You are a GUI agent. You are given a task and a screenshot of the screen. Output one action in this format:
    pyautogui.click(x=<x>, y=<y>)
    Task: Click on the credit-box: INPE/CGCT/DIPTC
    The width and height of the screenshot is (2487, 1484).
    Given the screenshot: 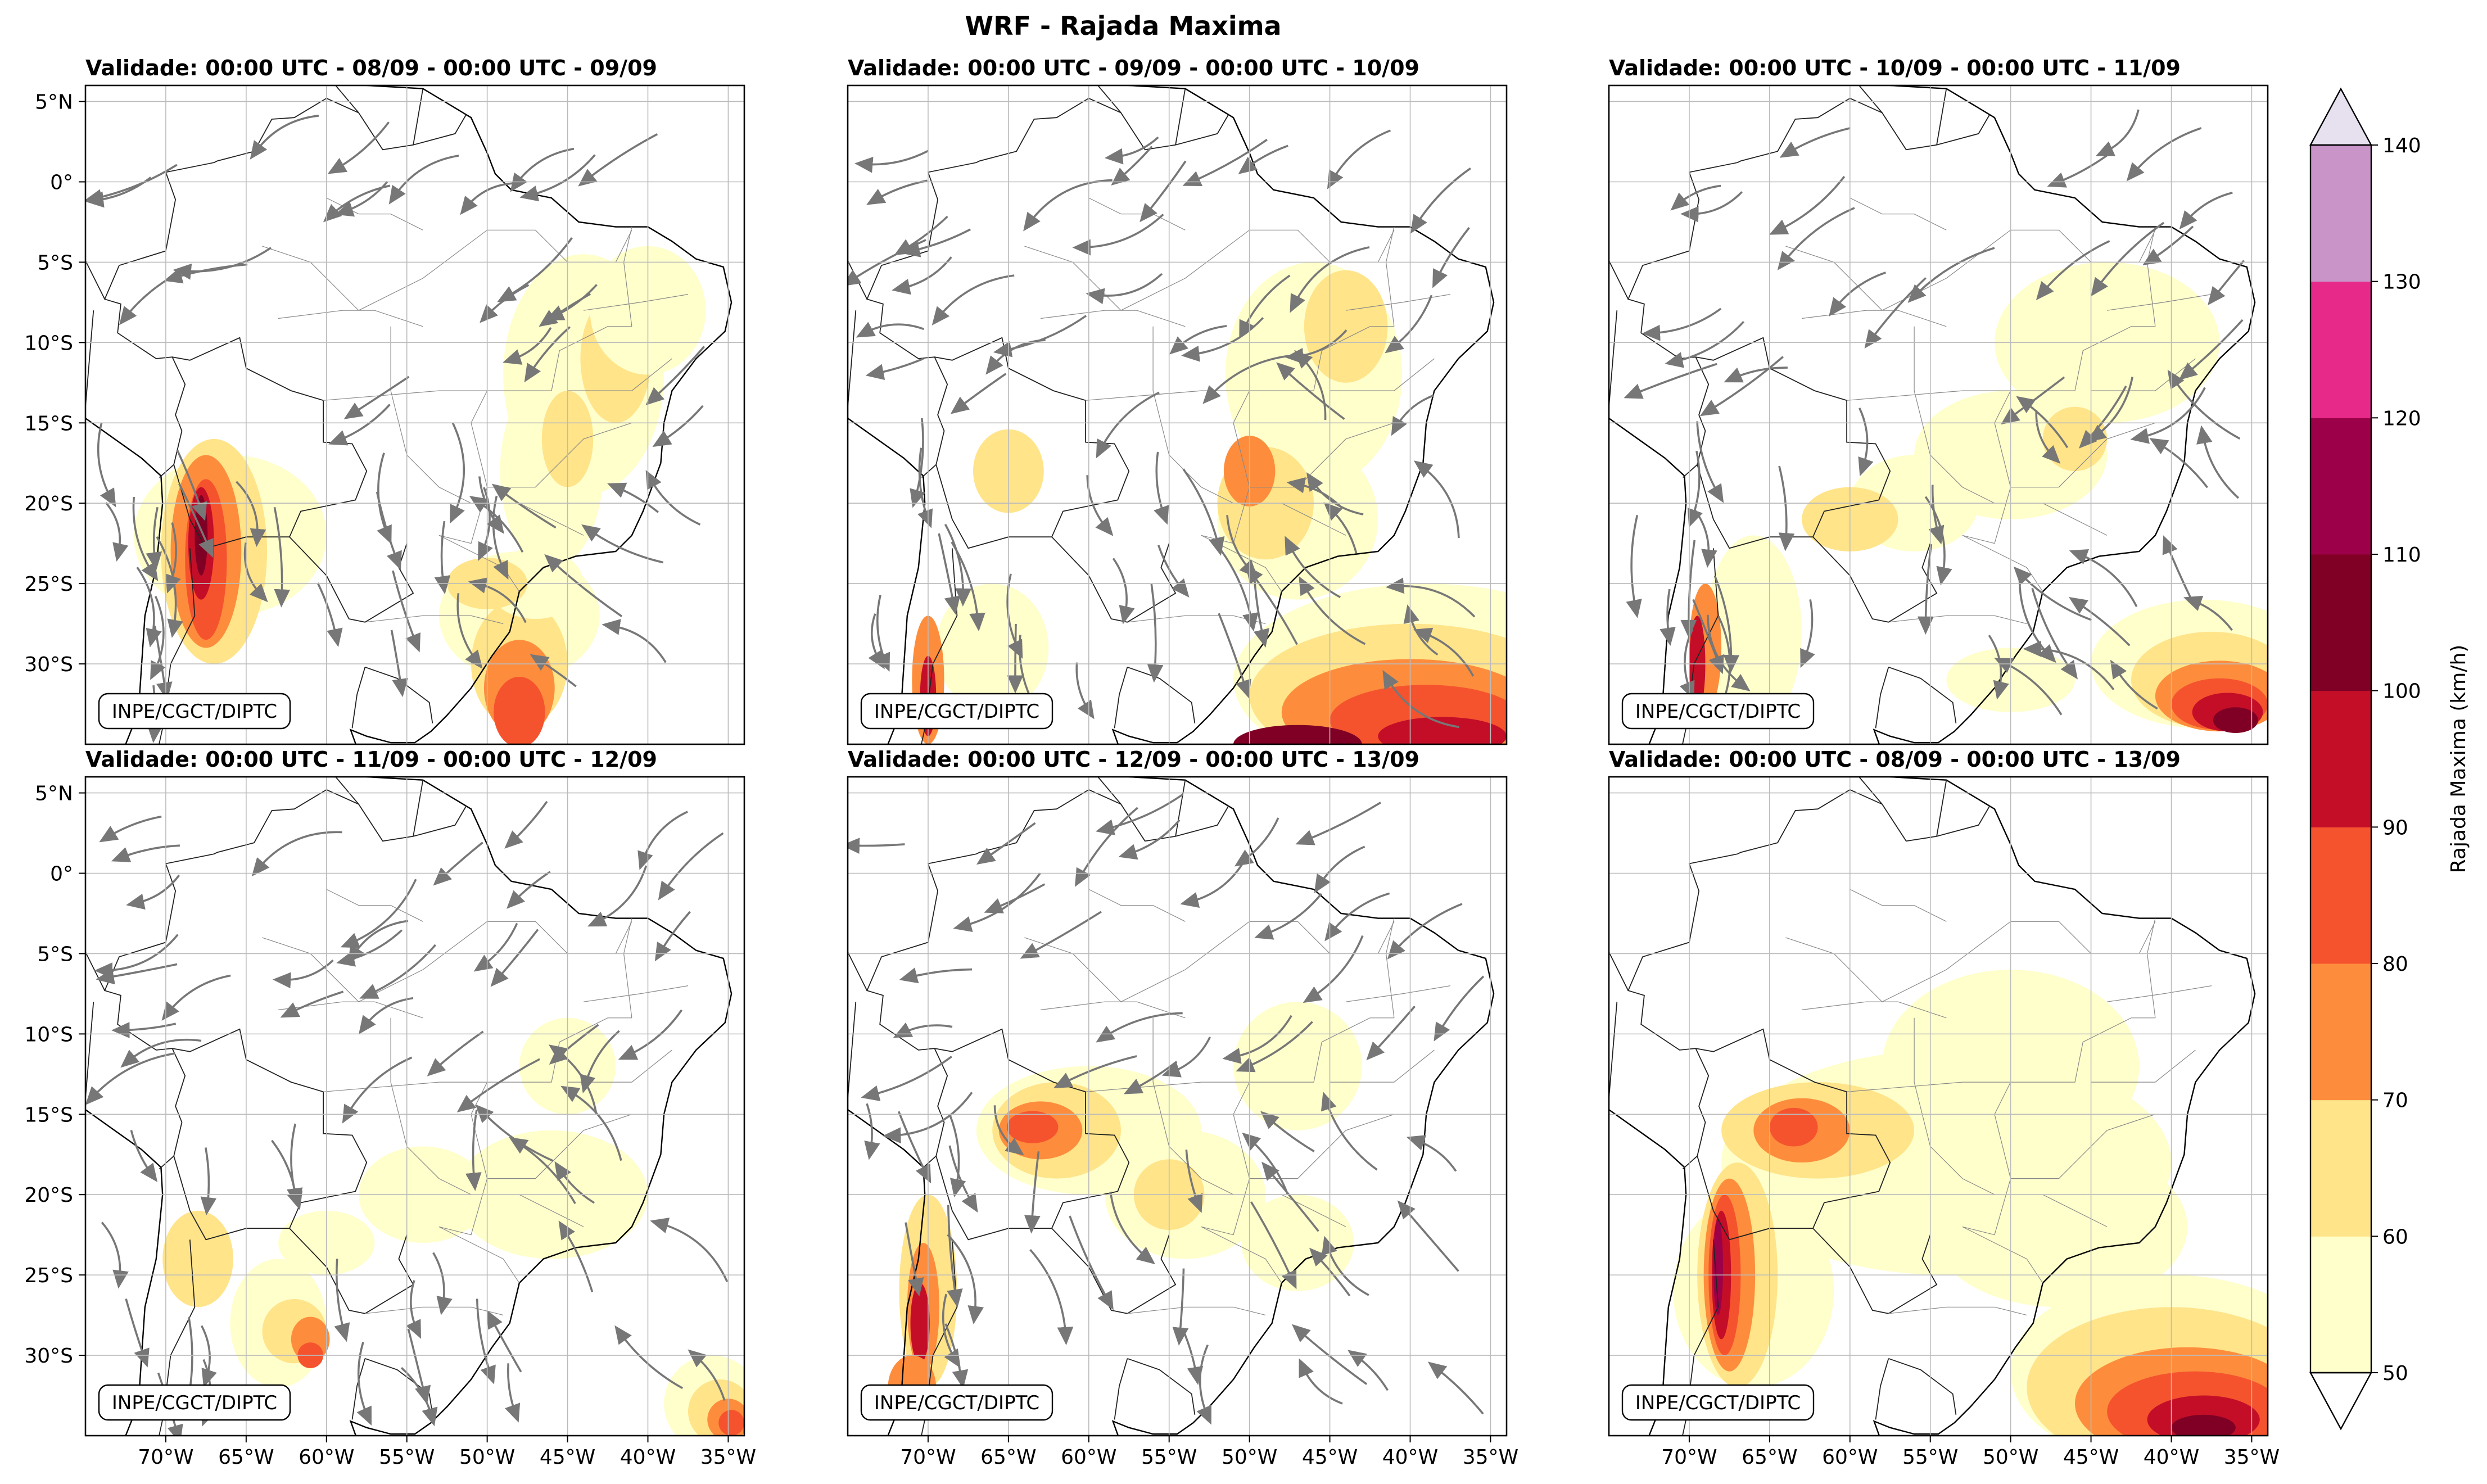 What is the action you would take?
    pyautogui.click(x=1718, y=1402)
    